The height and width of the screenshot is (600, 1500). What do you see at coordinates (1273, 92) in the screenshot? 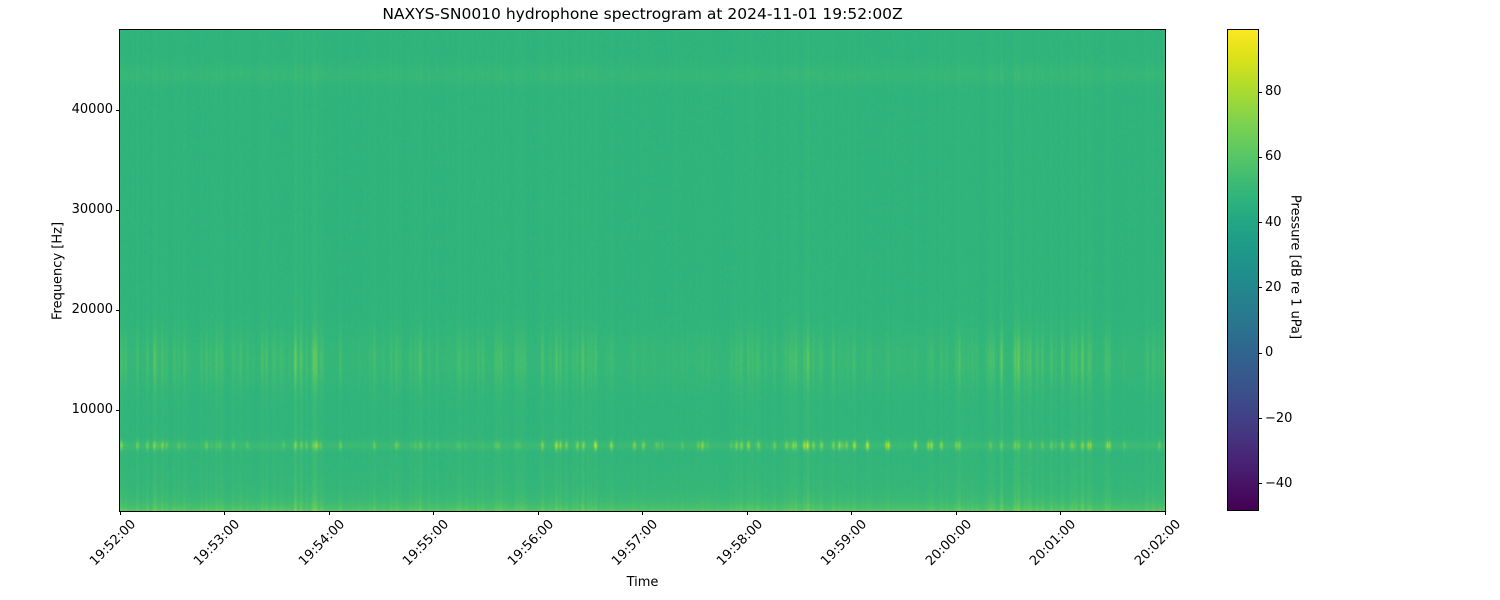
I see `colorbar-tick-label: 80` at bounding box center [1273, 92].